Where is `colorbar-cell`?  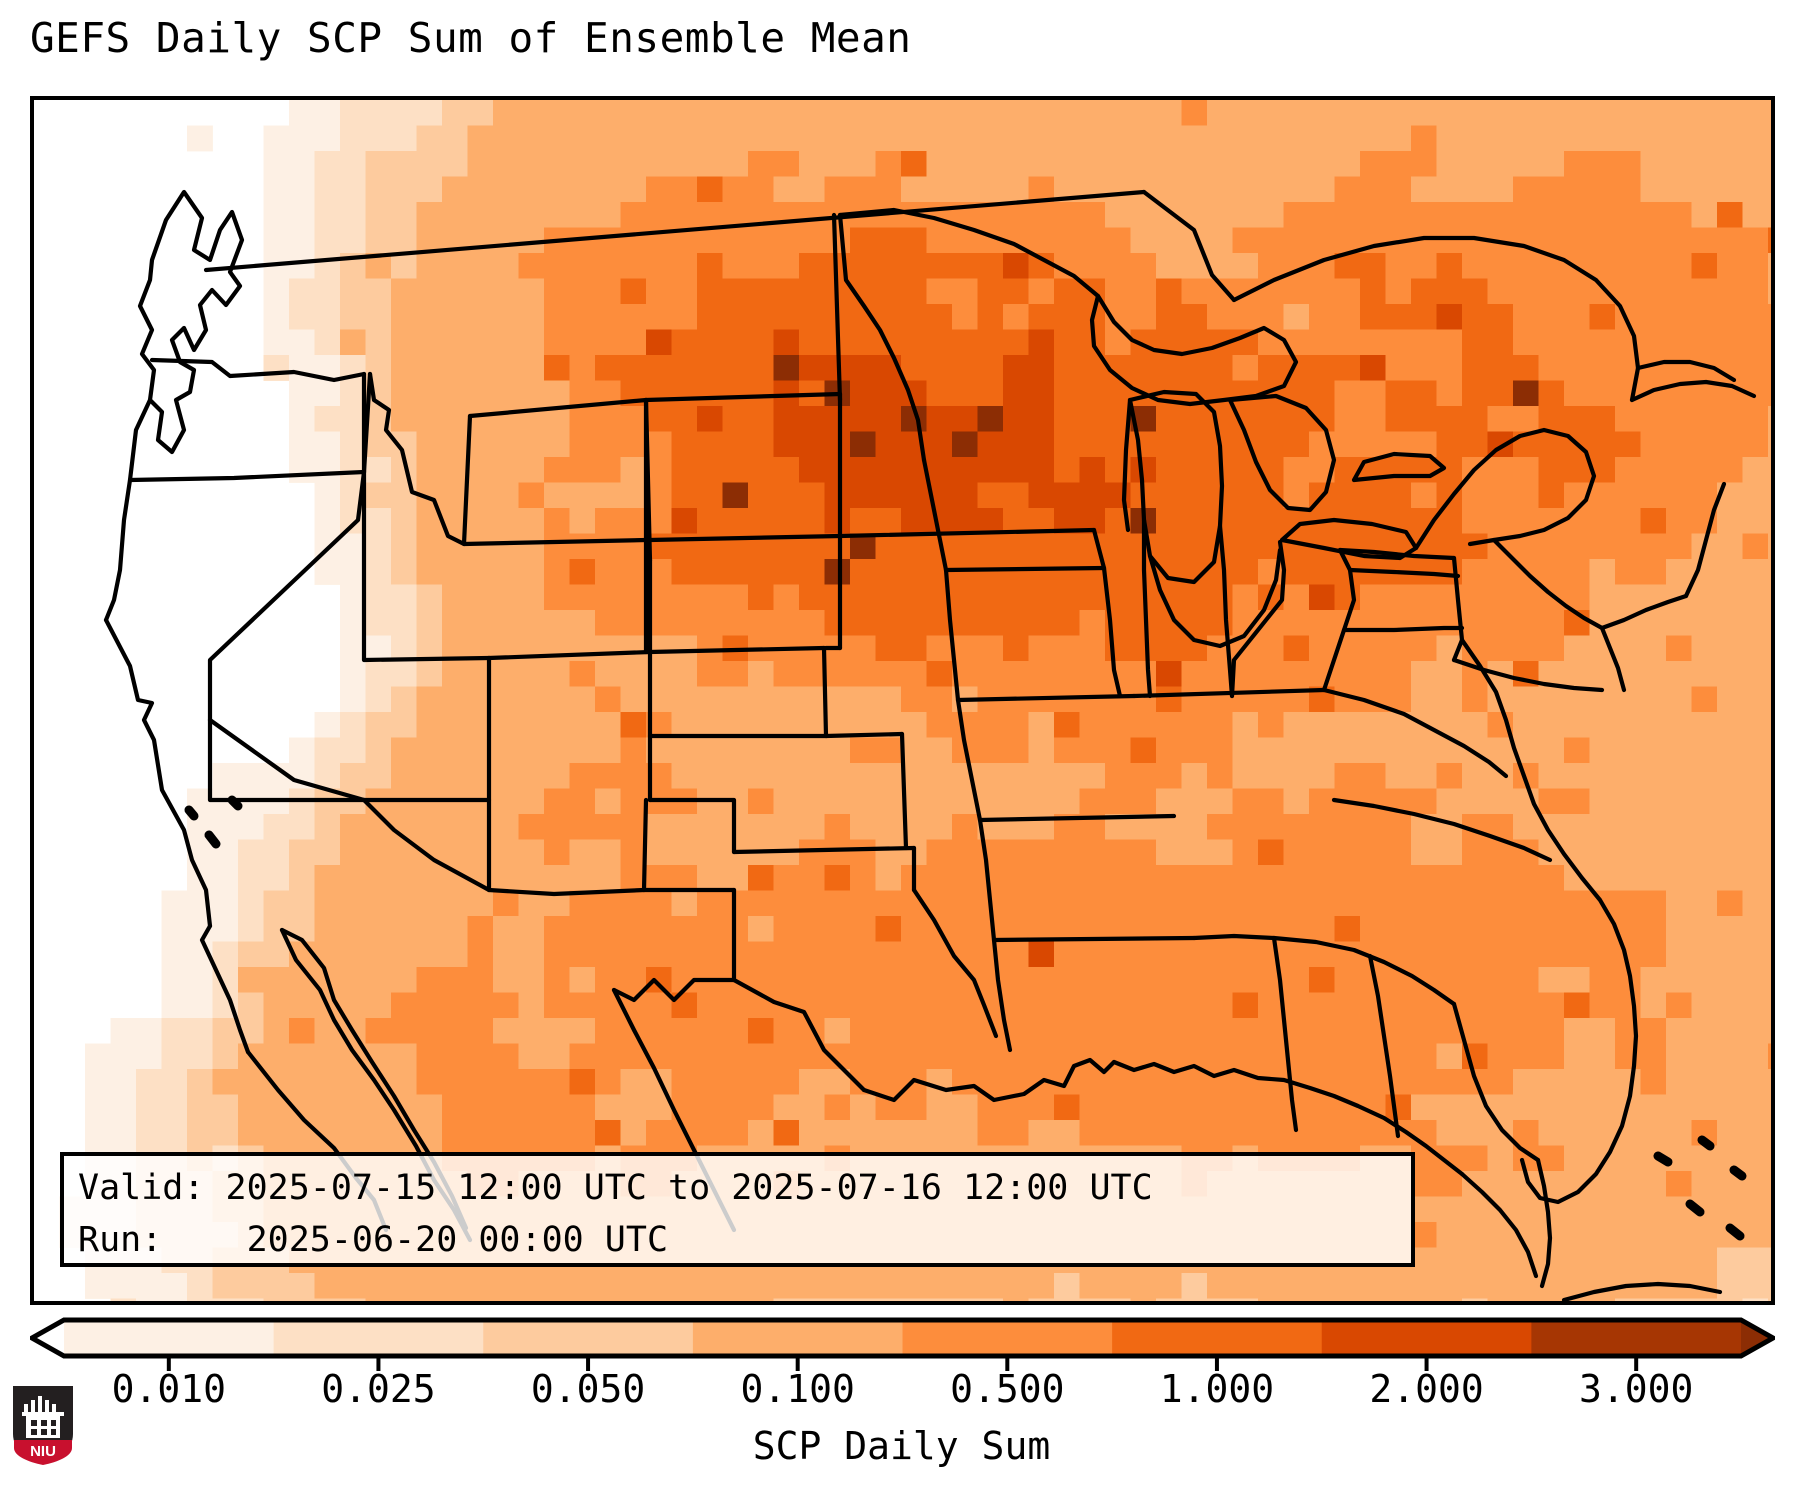 colorbar-cell is located at coordinates (798, 1338).